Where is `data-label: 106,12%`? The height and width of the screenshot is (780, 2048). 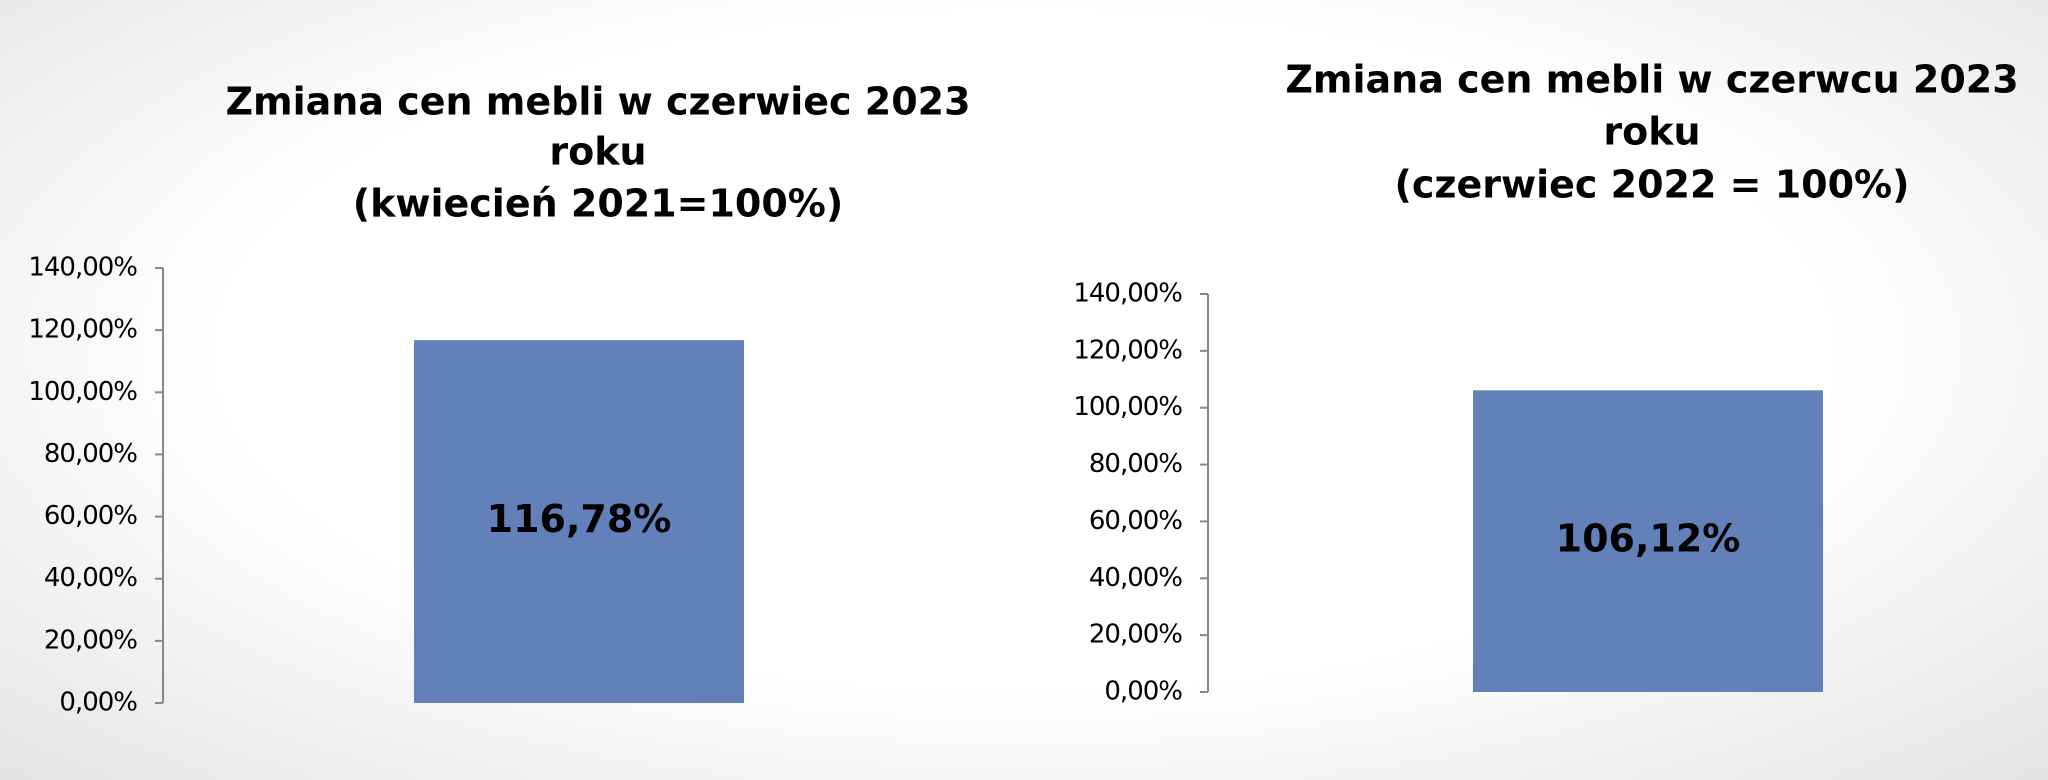
data-label: 106,12% is located at coordinates (1648, 539).